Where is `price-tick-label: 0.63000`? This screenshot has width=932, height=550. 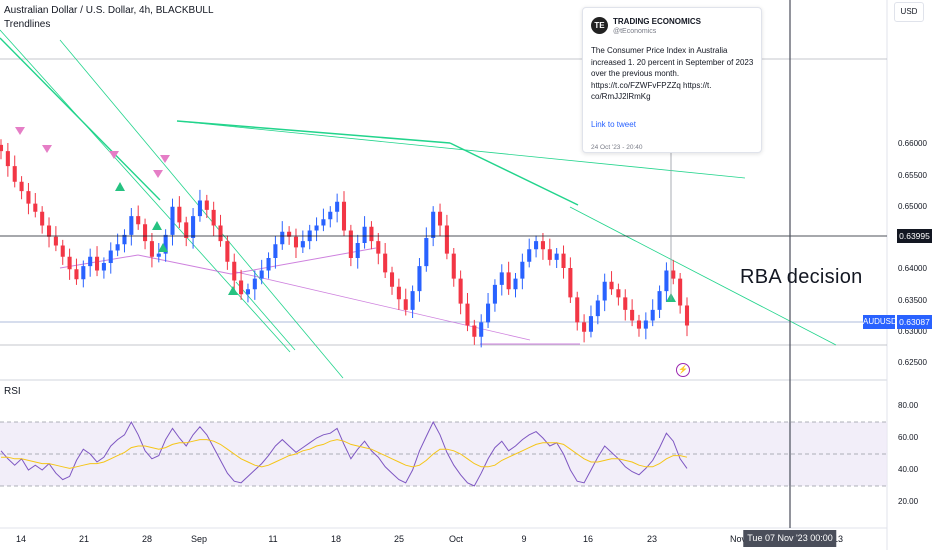
price-tick-label: 0.63000 is located at coordinates (912, 331).